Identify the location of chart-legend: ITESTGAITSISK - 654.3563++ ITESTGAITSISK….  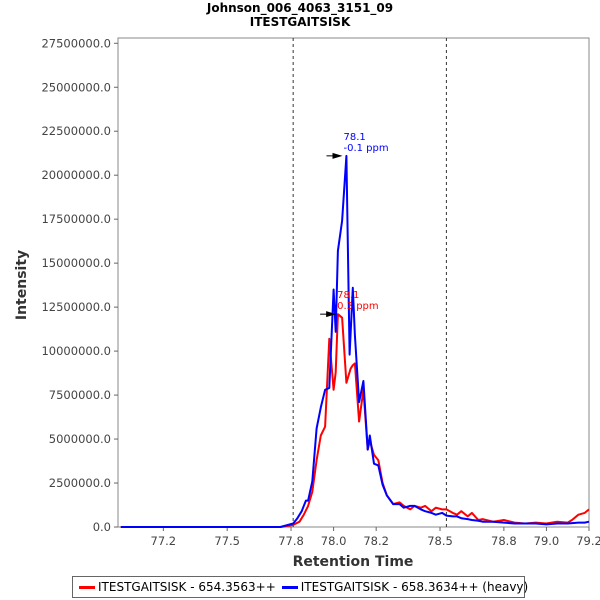
(300, 587).